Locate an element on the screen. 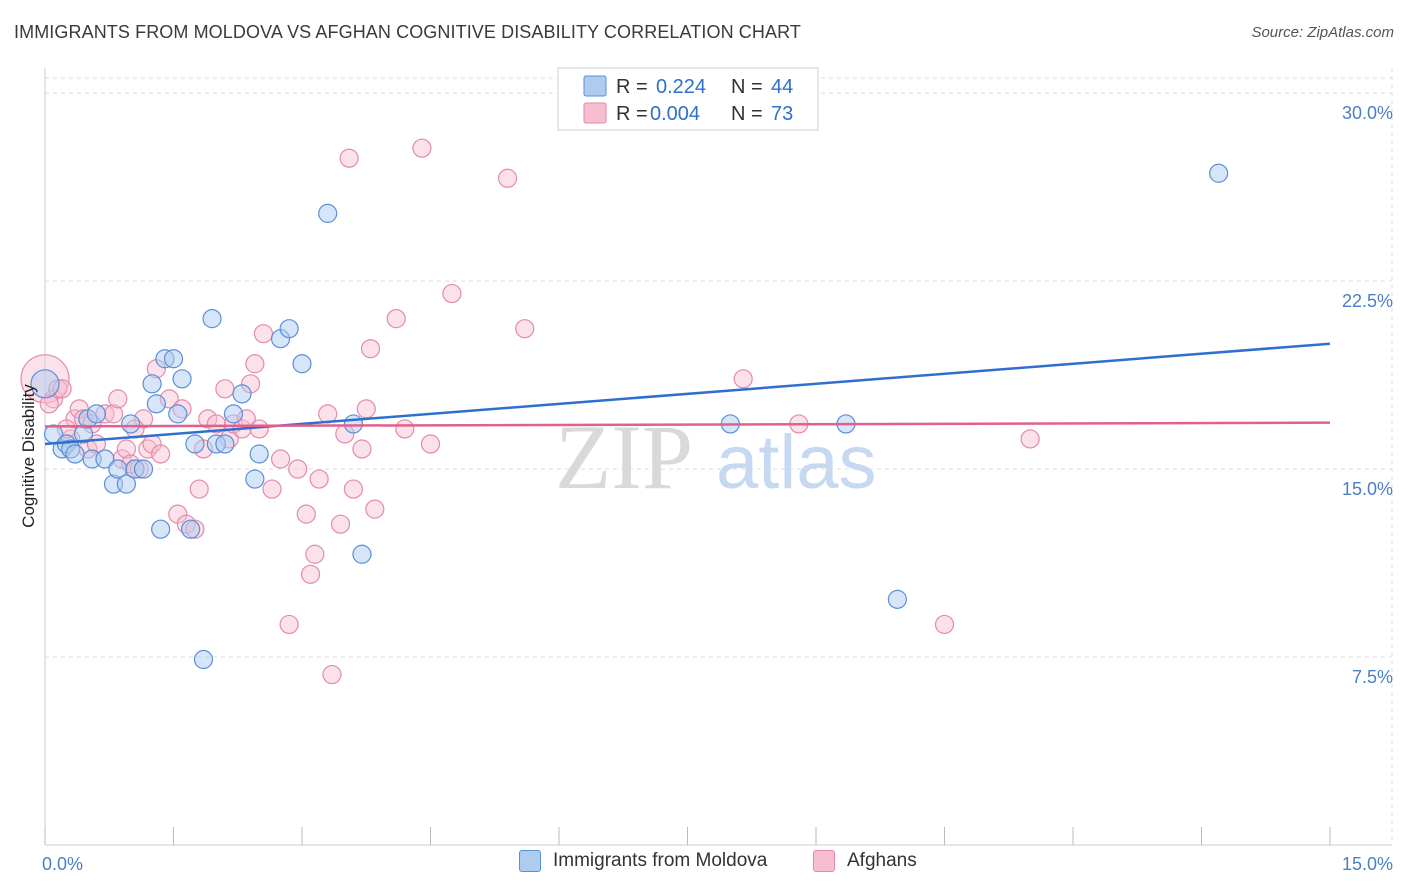  y-axis-label: Cognitive Disability is located at coordinates (28, 456).